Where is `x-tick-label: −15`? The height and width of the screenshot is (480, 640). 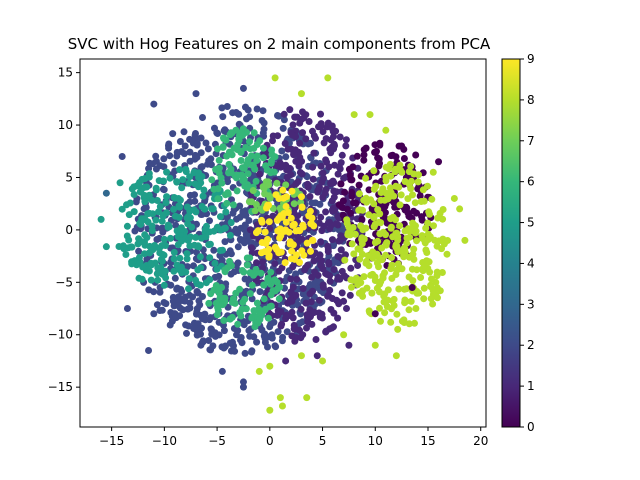
x-tick-label: −15 is located at coordinates (111, 441).